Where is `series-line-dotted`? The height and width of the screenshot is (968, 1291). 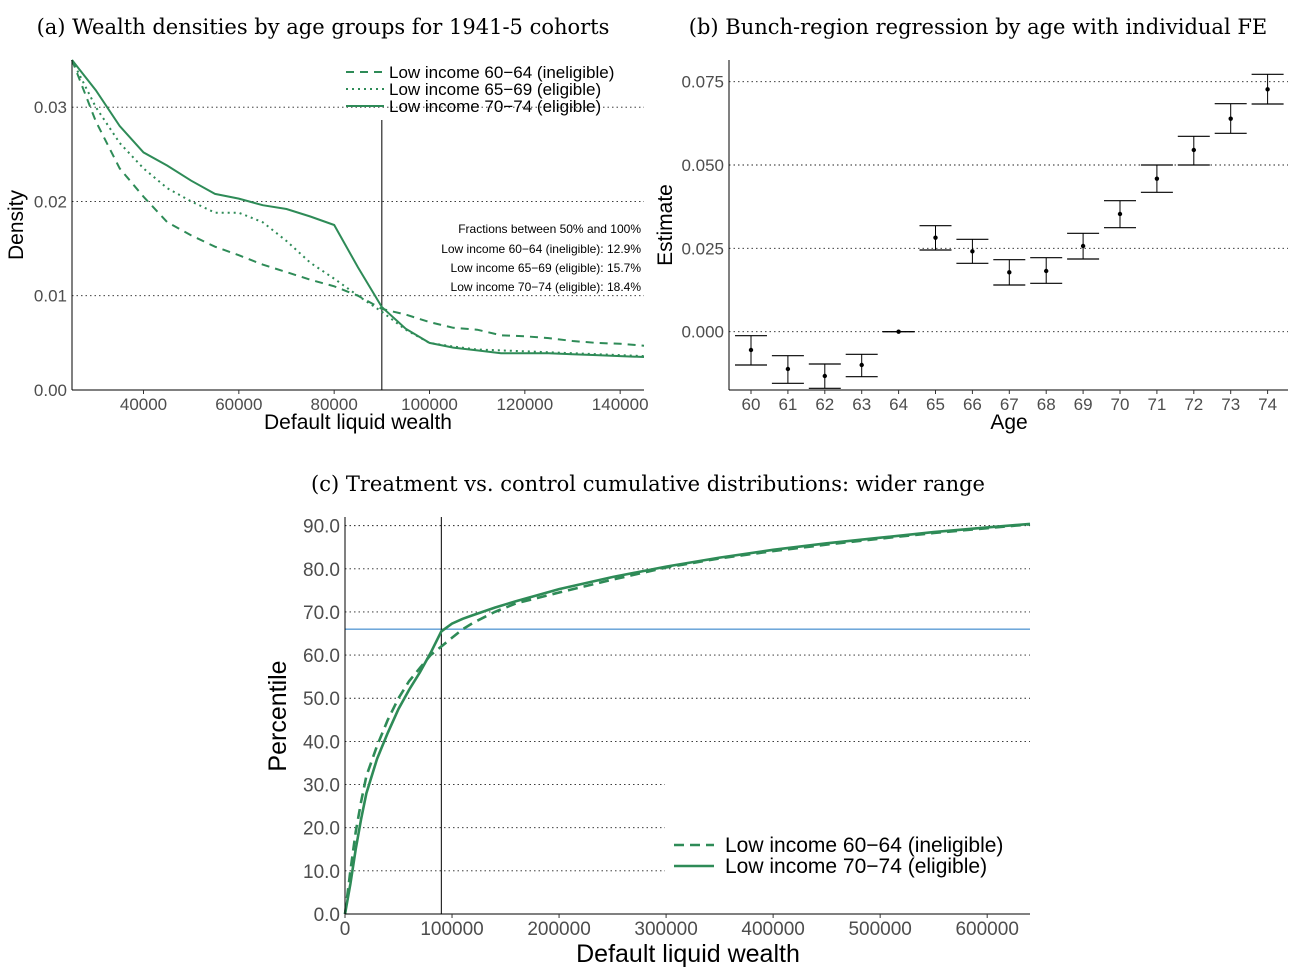
series-line-dotted is located at coordinates (358, 208).